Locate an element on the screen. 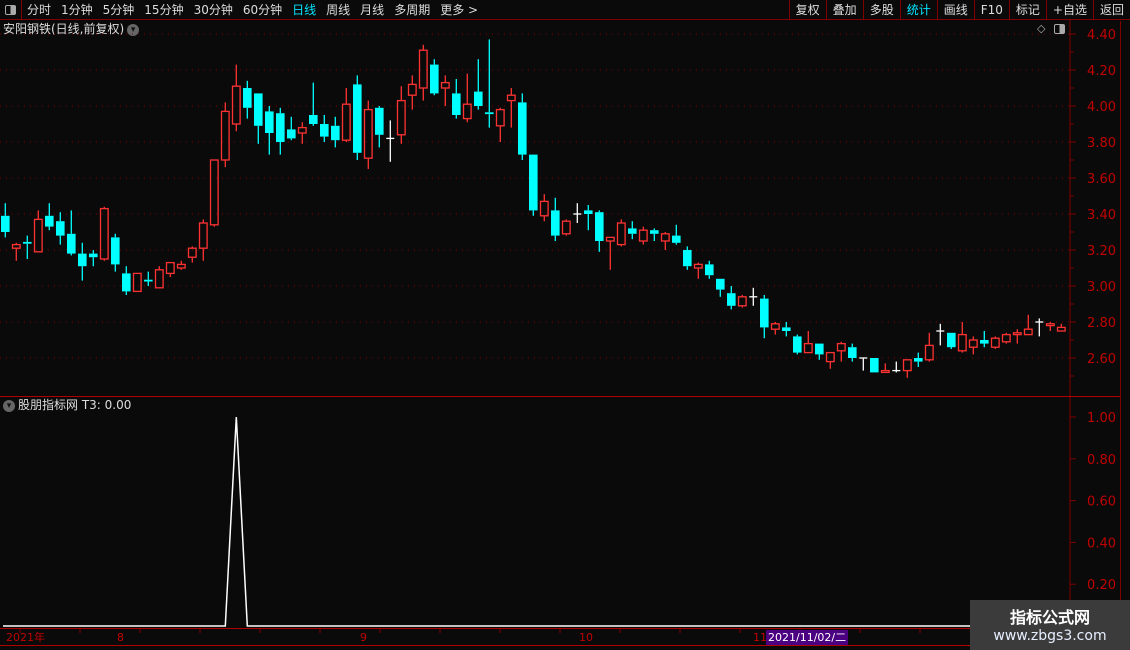  tab-period: 更多 > is located at coordinates (459, 10).